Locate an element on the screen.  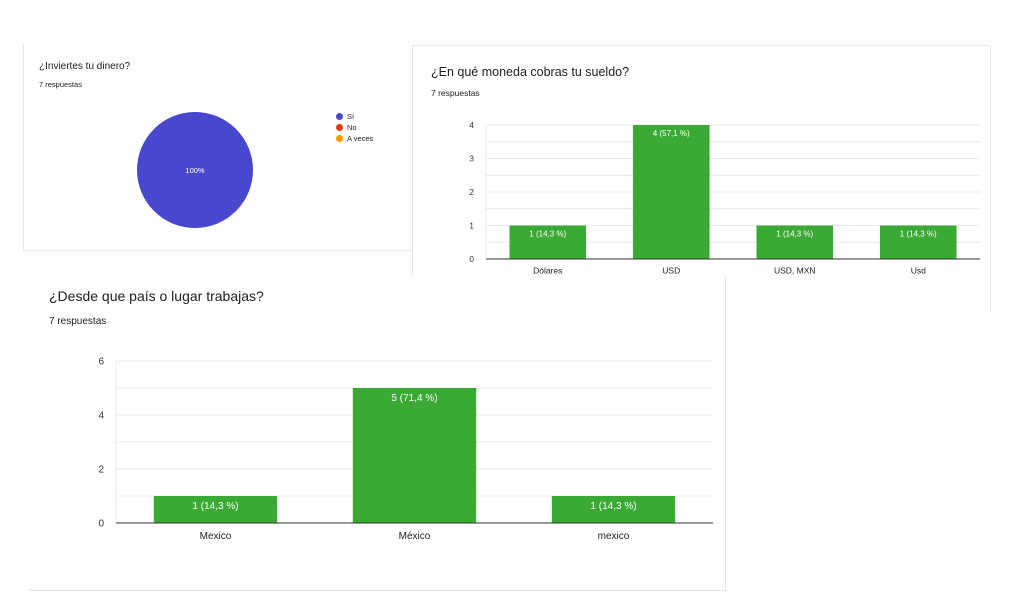
pie-chart: 100% is located at coordinates (195, 170).